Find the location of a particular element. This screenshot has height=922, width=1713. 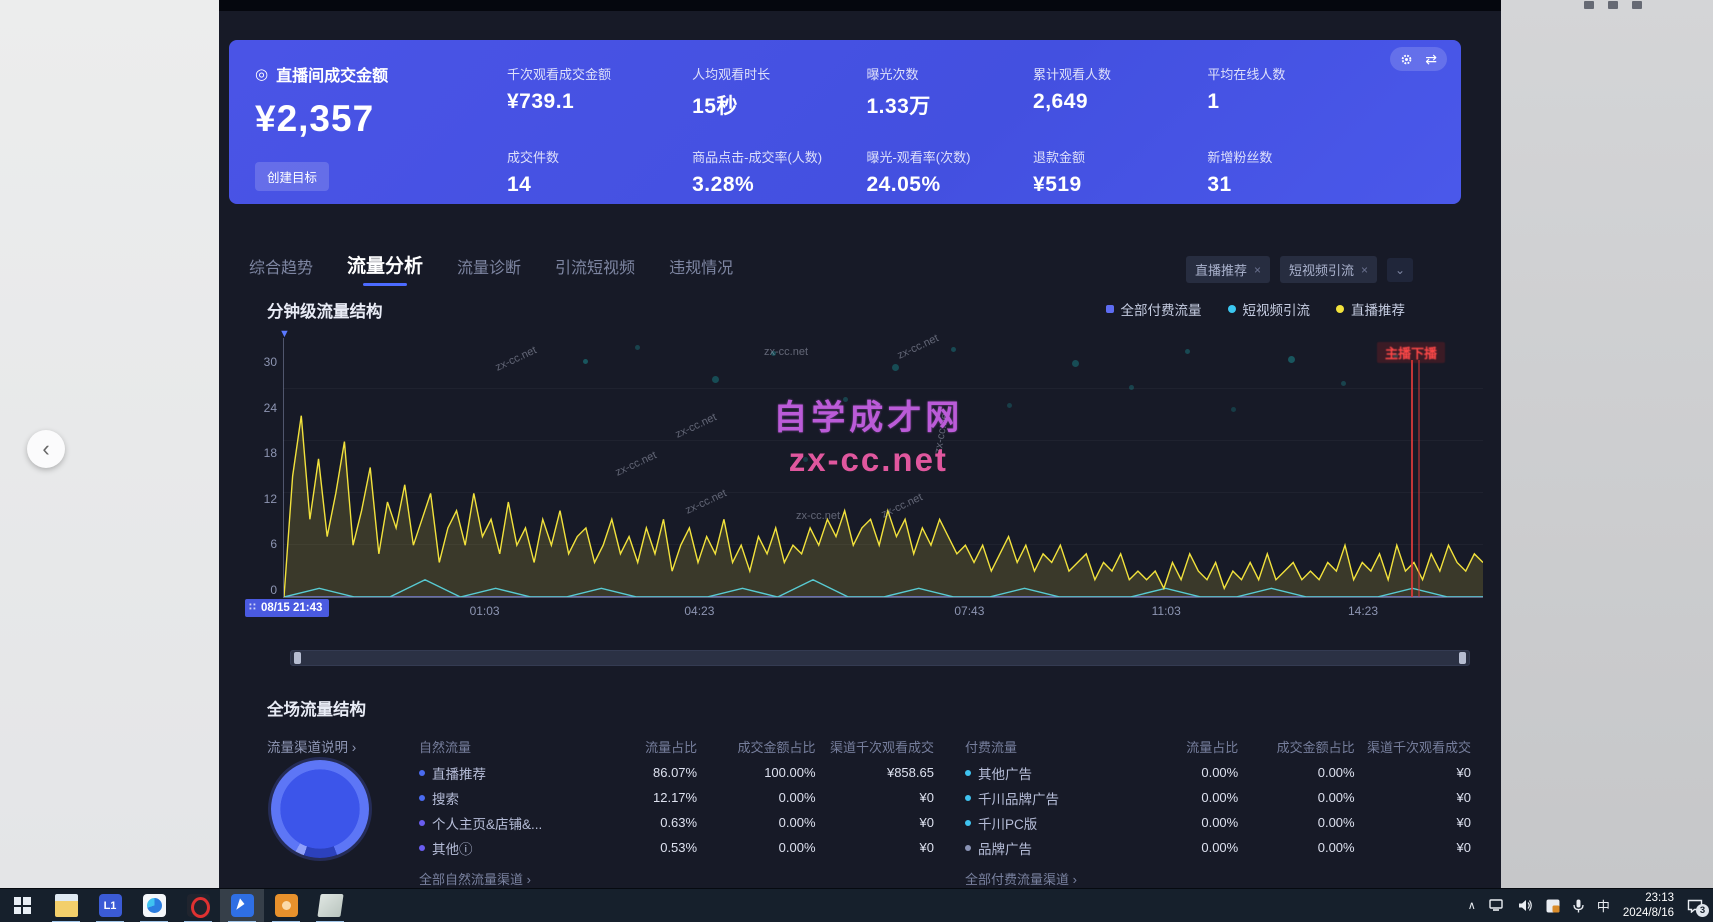

volume-icon is located at coordinates (1525, 905).